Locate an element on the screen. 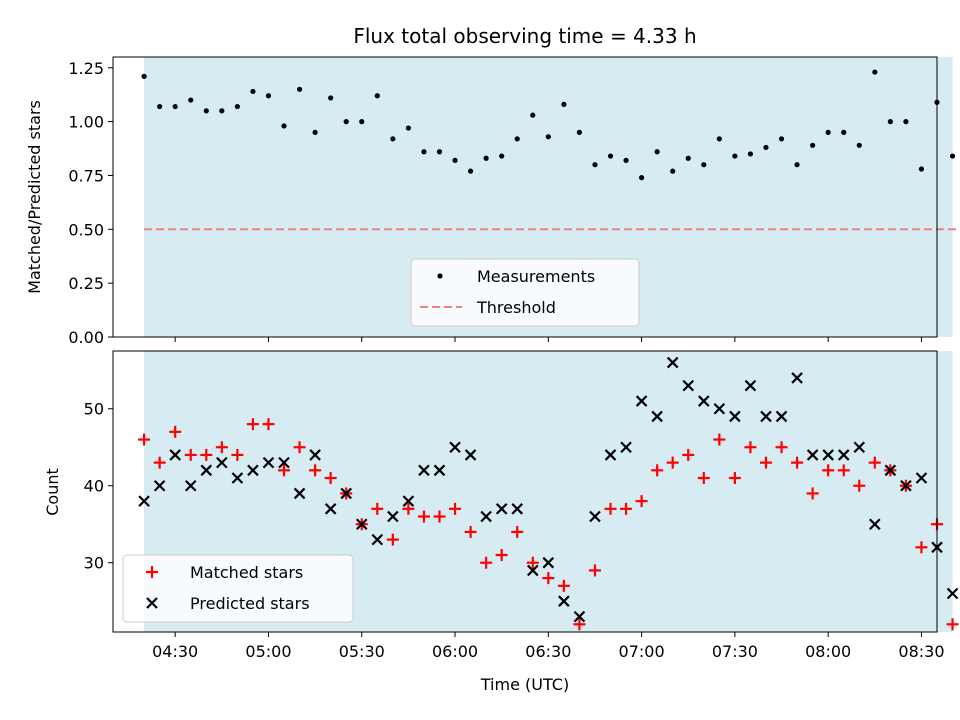  legend-measurements-label: Measurements is located at coordinates (536, 276).